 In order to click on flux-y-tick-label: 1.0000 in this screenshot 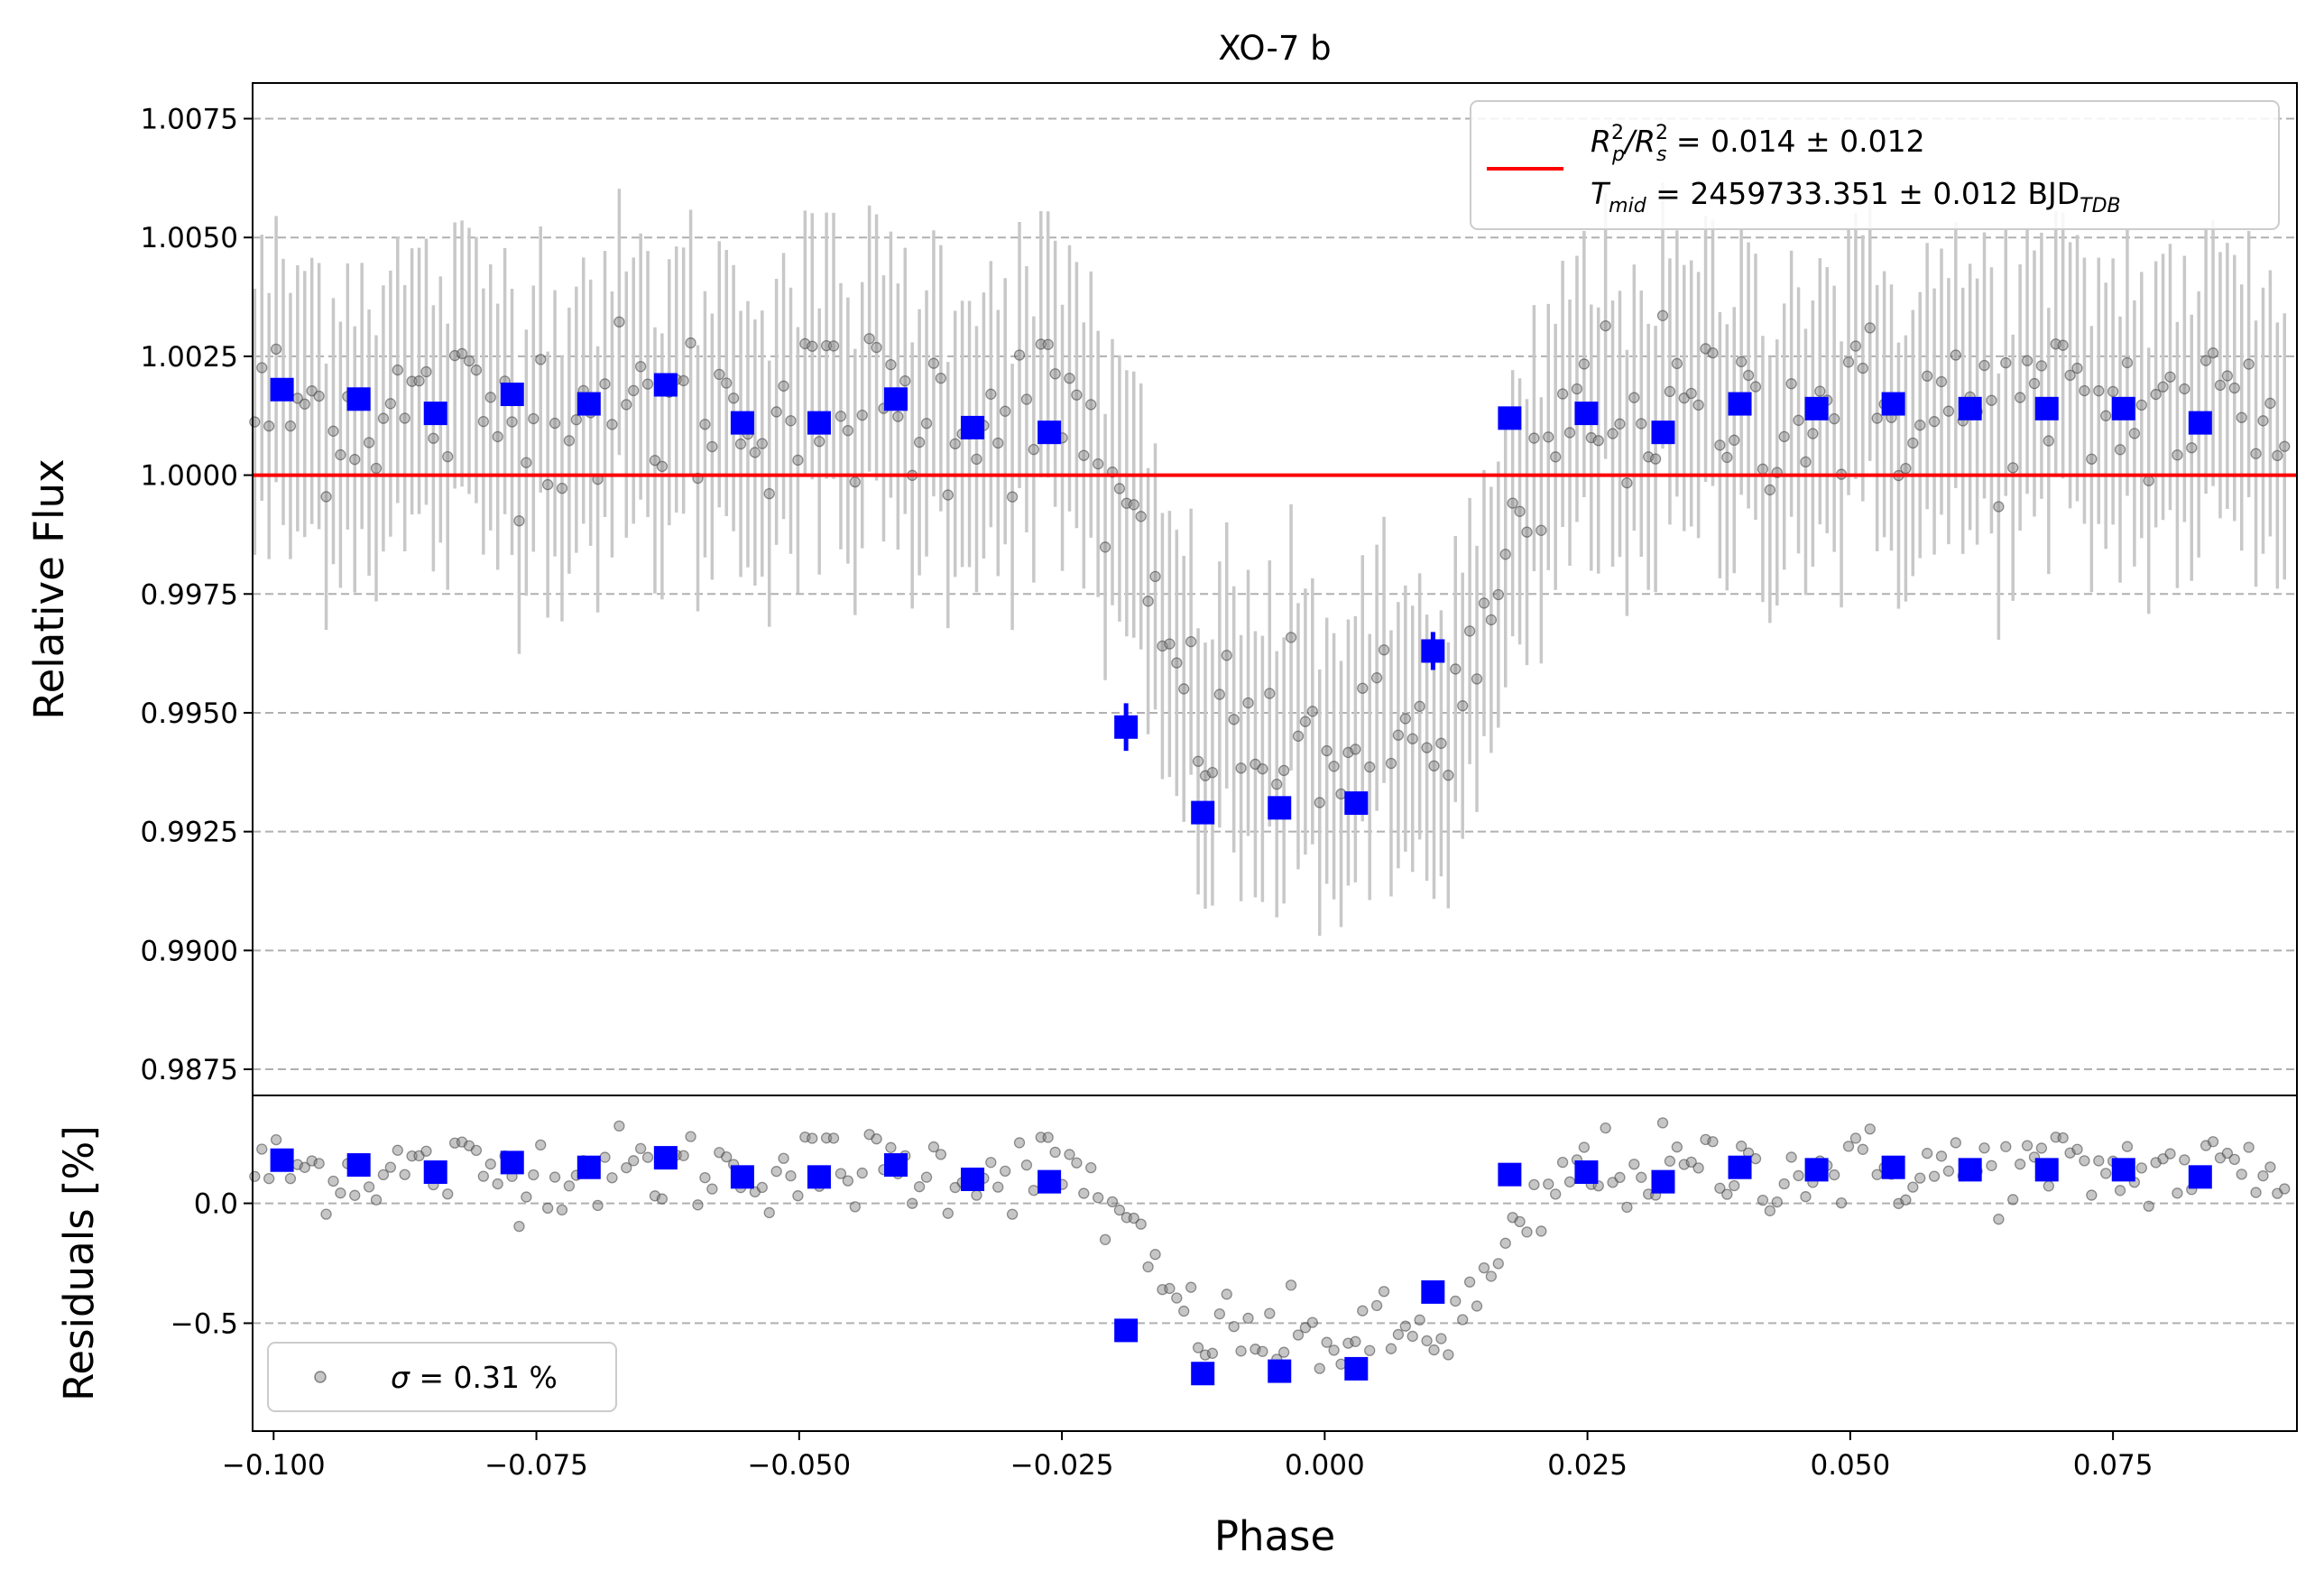, I will do `click(189, 477)`.